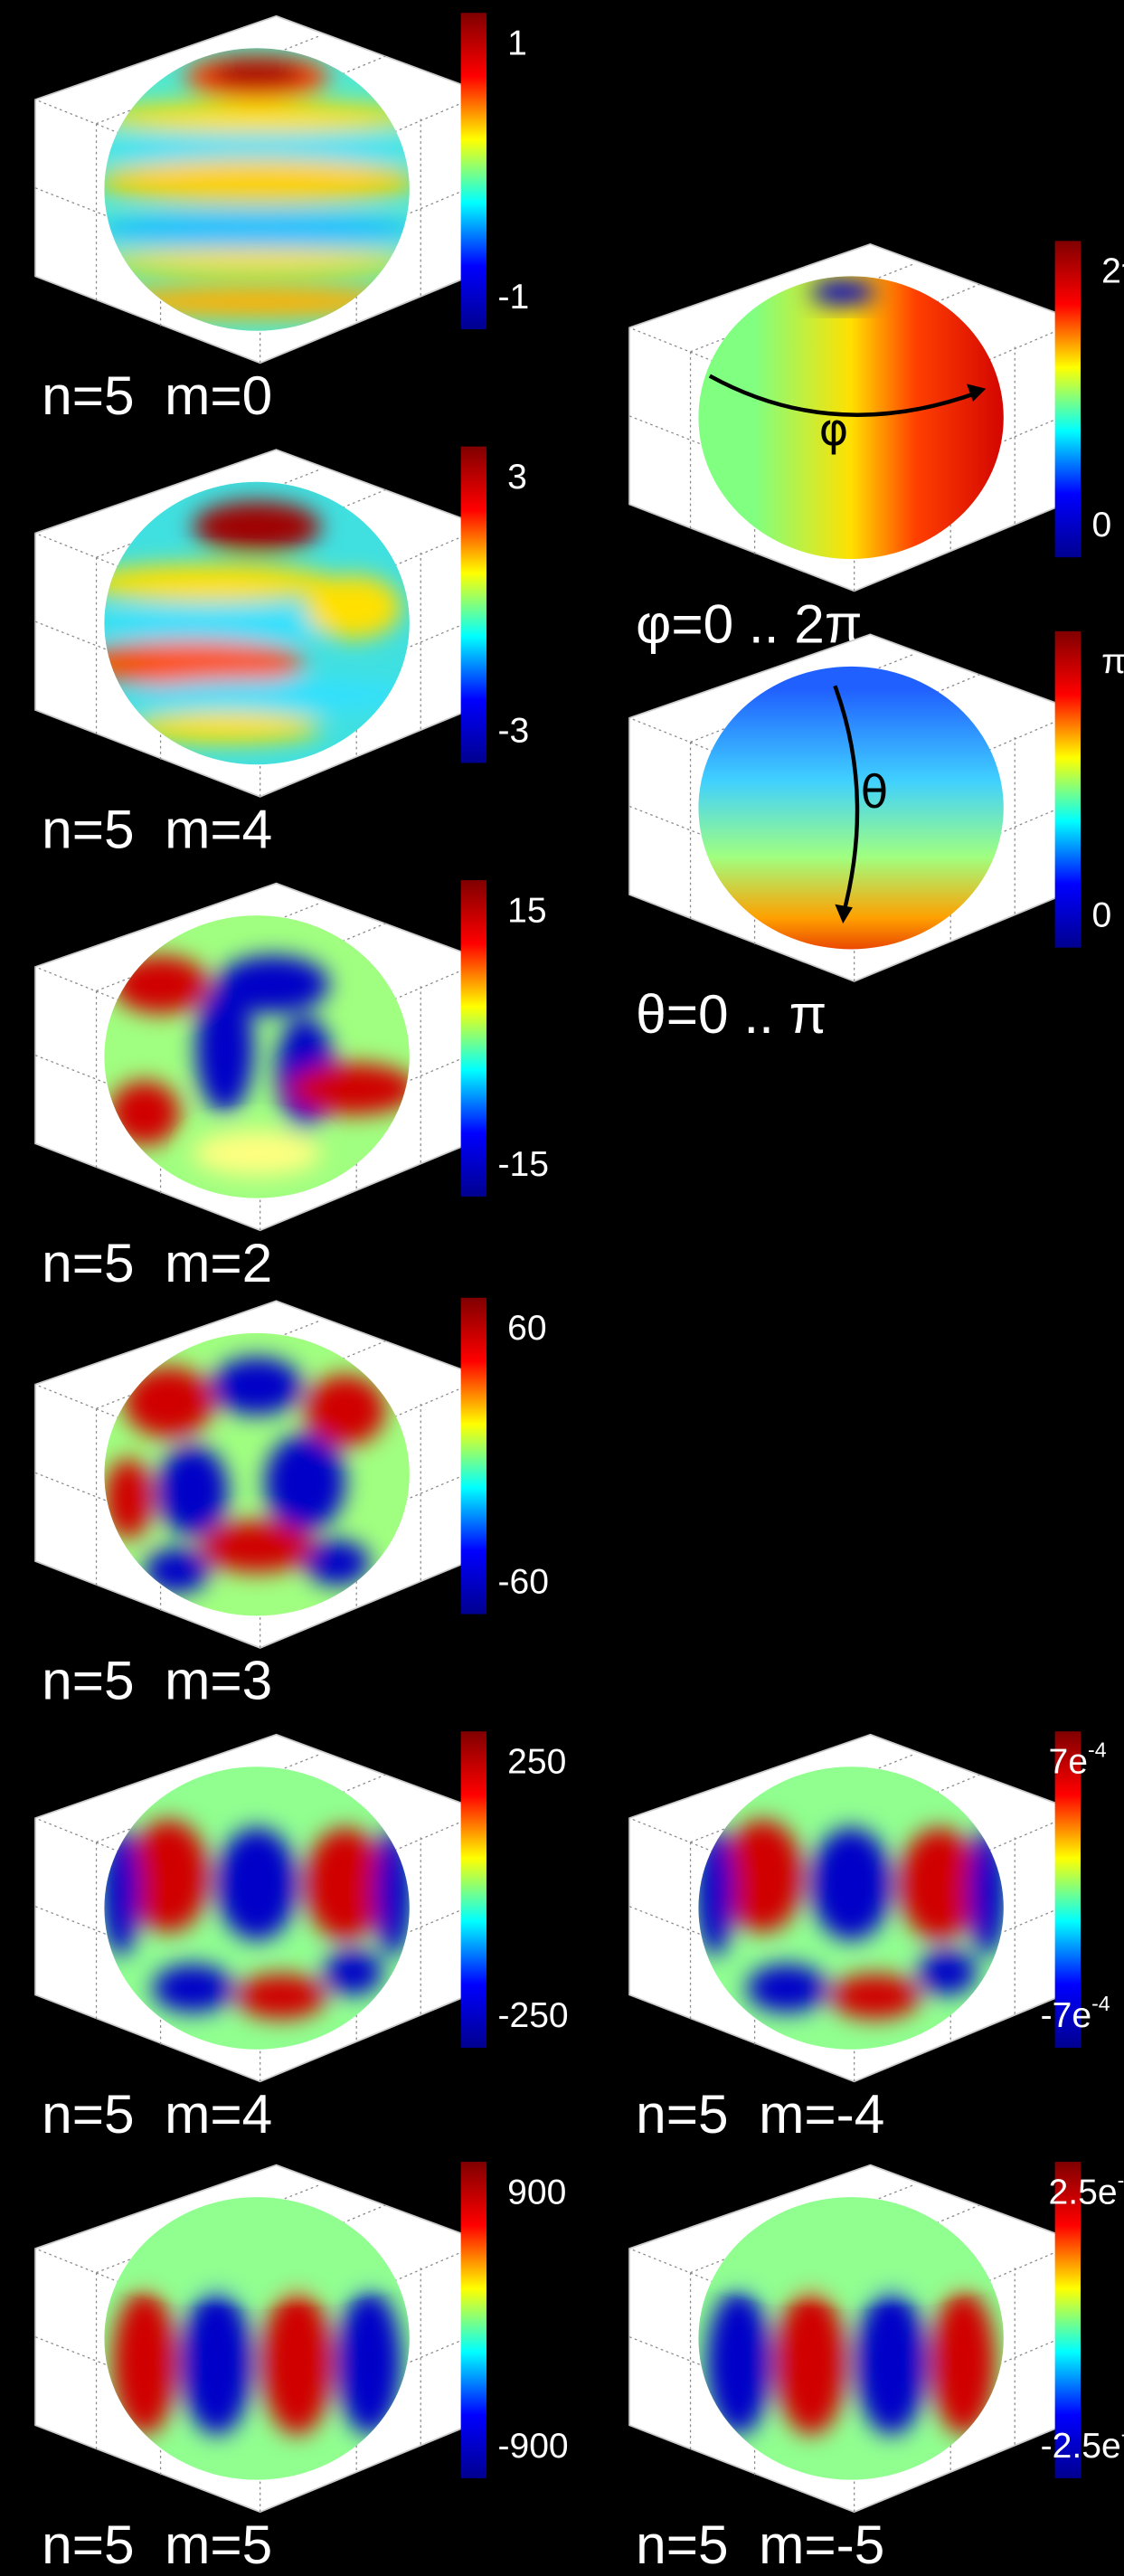 Image resolution: width=1124 pixels, height=2576 pixels. I want to click on colorbar-max-label: 2π, so click(1112, 271).